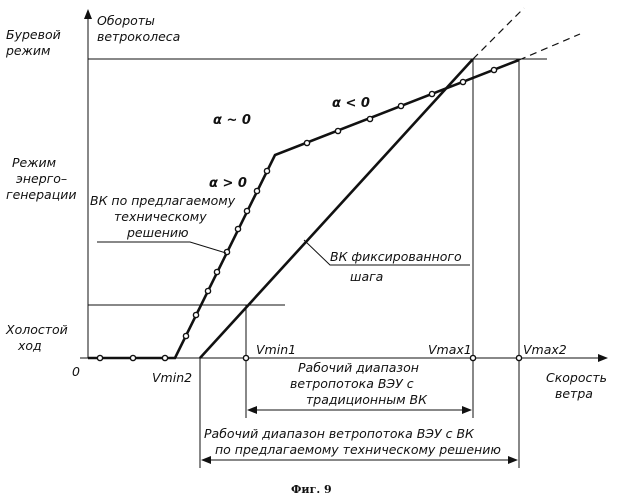 This screenshot has height=500, width=619. I want to click on x-axis-title-line2: ветра, so click(574, 393).